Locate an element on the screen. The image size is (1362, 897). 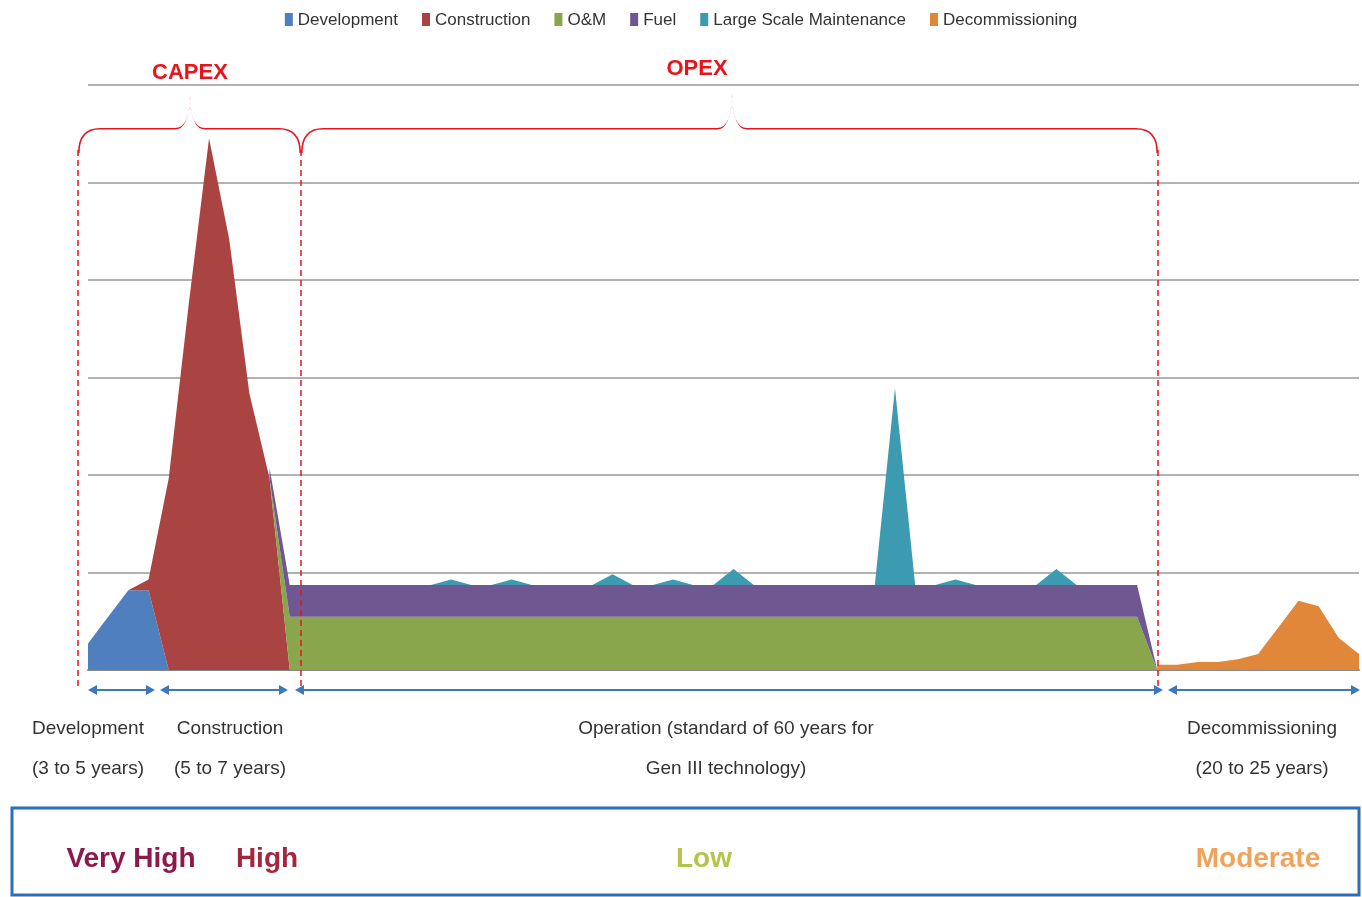
text: Development (3 to 5 years) is located at coordinates (88, 747).